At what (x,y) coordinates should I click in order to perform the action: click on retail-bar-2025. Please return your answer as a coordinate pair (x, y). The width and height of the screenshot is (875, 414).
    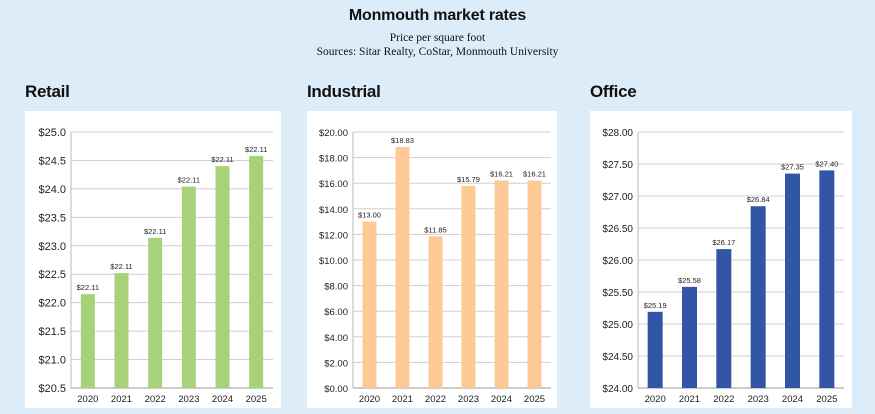
    Looking at the image, I should click on (256, 271).